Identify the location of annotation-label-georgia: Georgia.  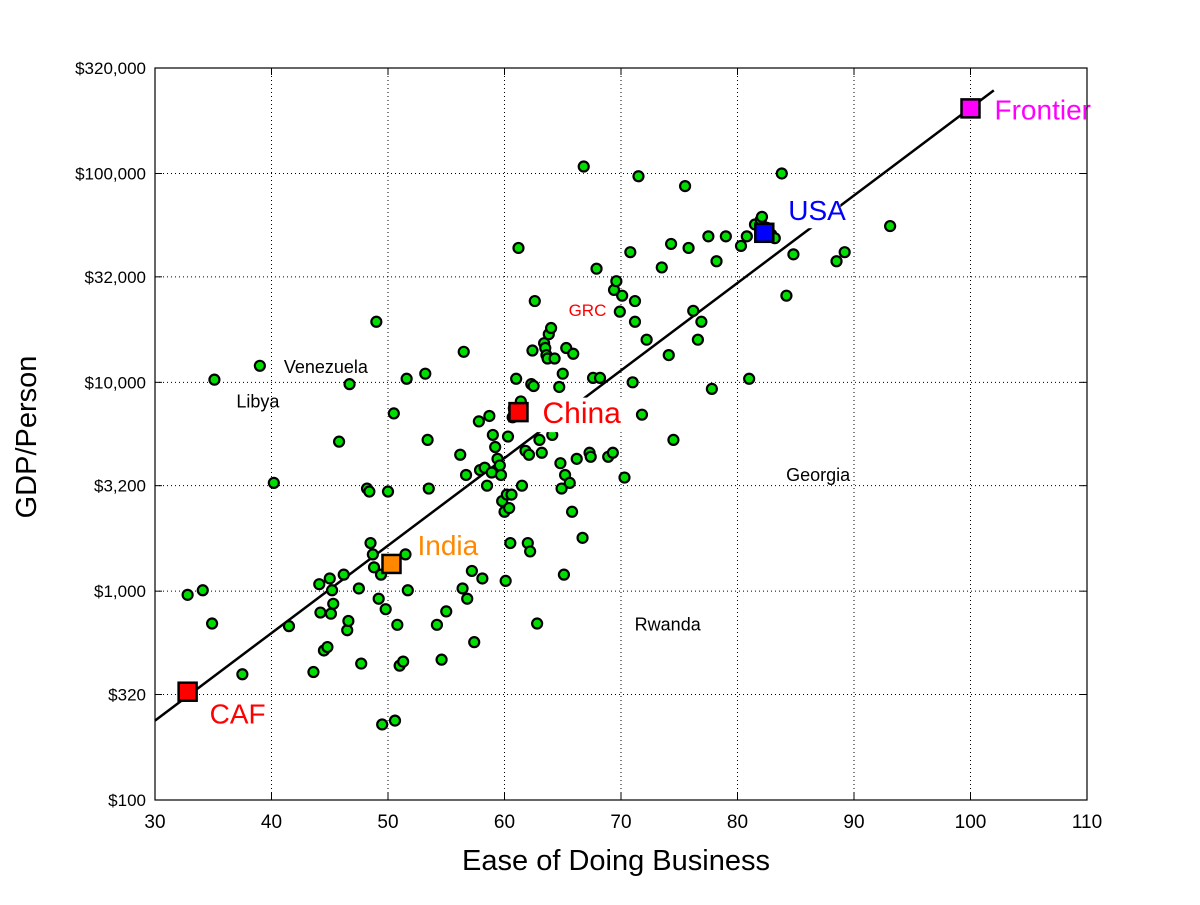
(818, 475).